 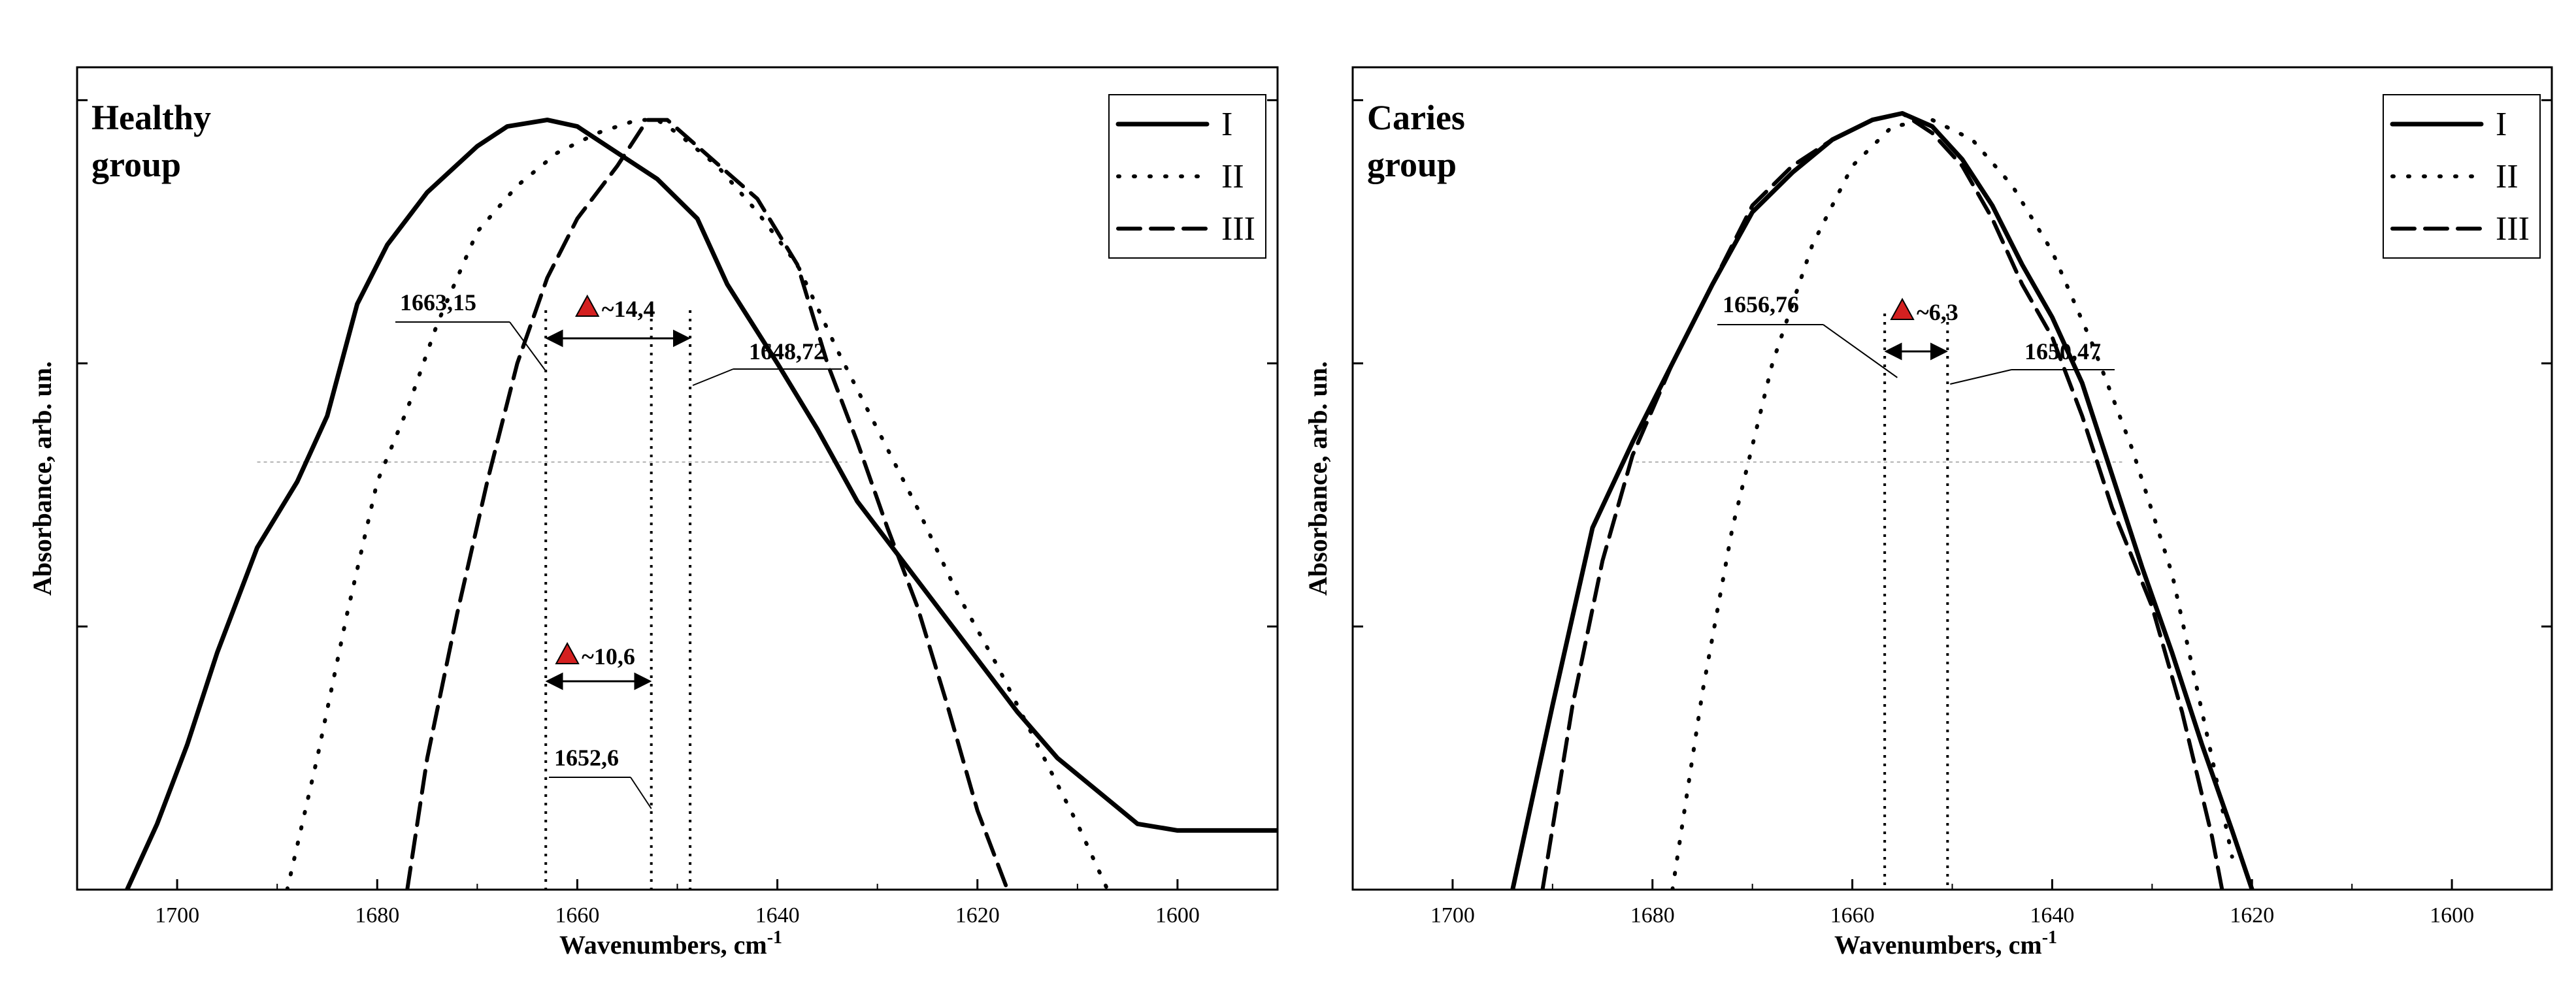 I want to click on peak-right-label: 1650,47, so click(x=2062, y=351).